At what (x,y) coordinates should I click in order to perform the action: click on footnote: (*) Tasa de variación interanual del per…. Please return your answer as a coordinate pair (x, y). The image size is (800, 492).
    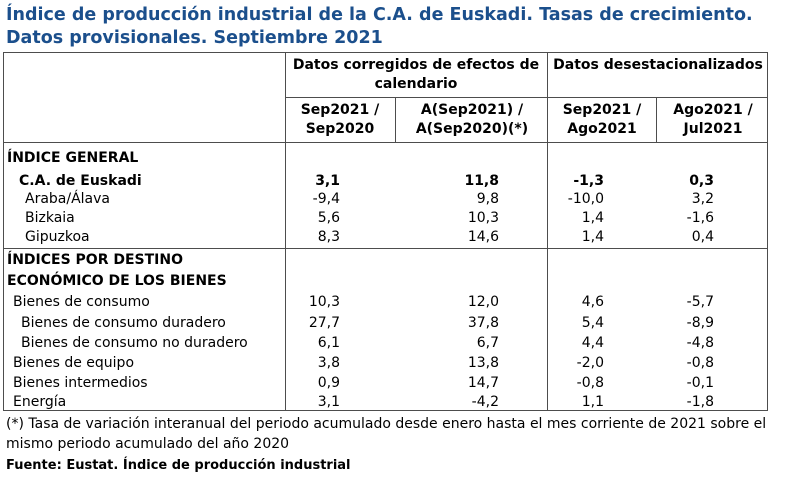
    Looking at the image, I should click on (386, 434).